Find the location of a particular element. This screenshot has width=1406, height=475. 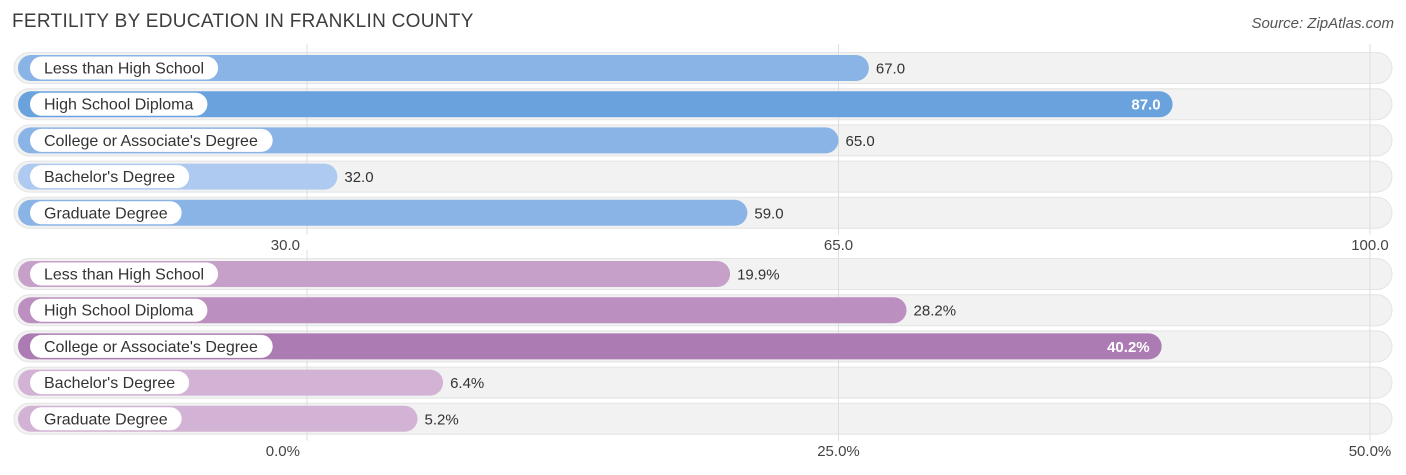

value-label: 65.0 is located at coordinates (860, 141).